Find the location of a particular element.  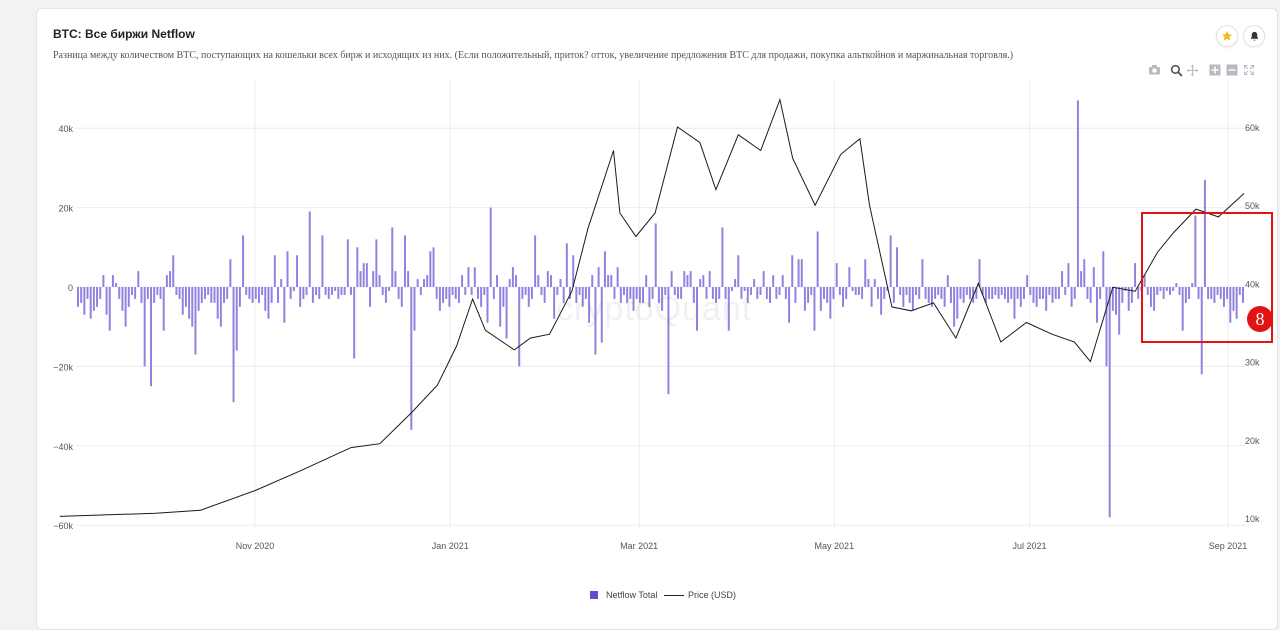

pan-icon is located at coordinates (1192, 70).